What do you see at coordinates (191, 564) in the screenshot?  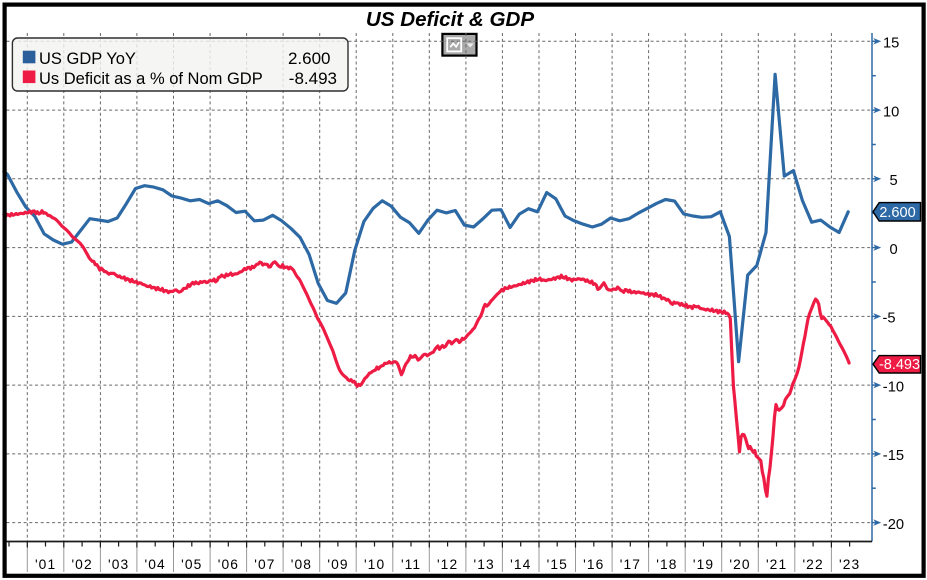 I see `svg-text: '05` at bounding box center [191, 564].